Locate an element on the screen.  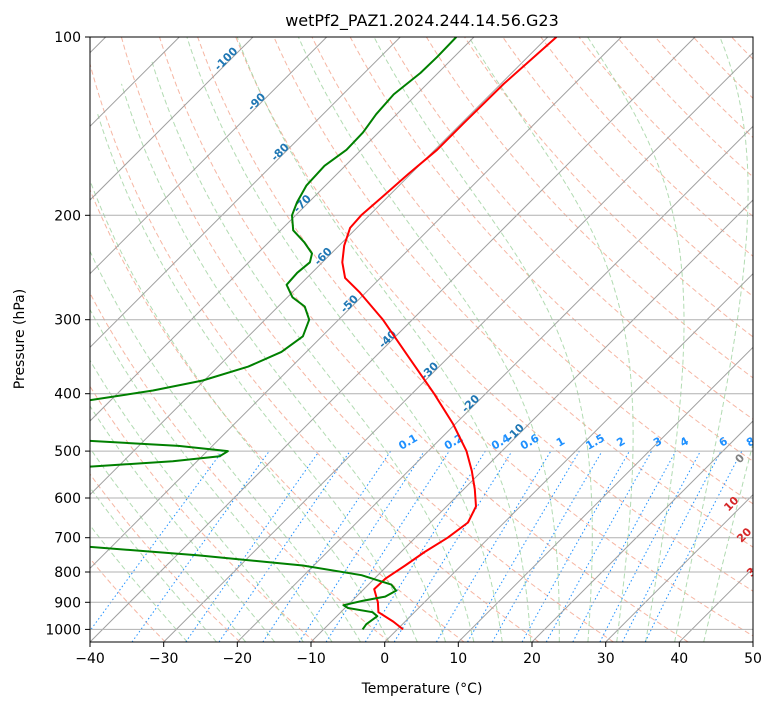
x-tick-label: 40 is located at coordinates (679, 659).